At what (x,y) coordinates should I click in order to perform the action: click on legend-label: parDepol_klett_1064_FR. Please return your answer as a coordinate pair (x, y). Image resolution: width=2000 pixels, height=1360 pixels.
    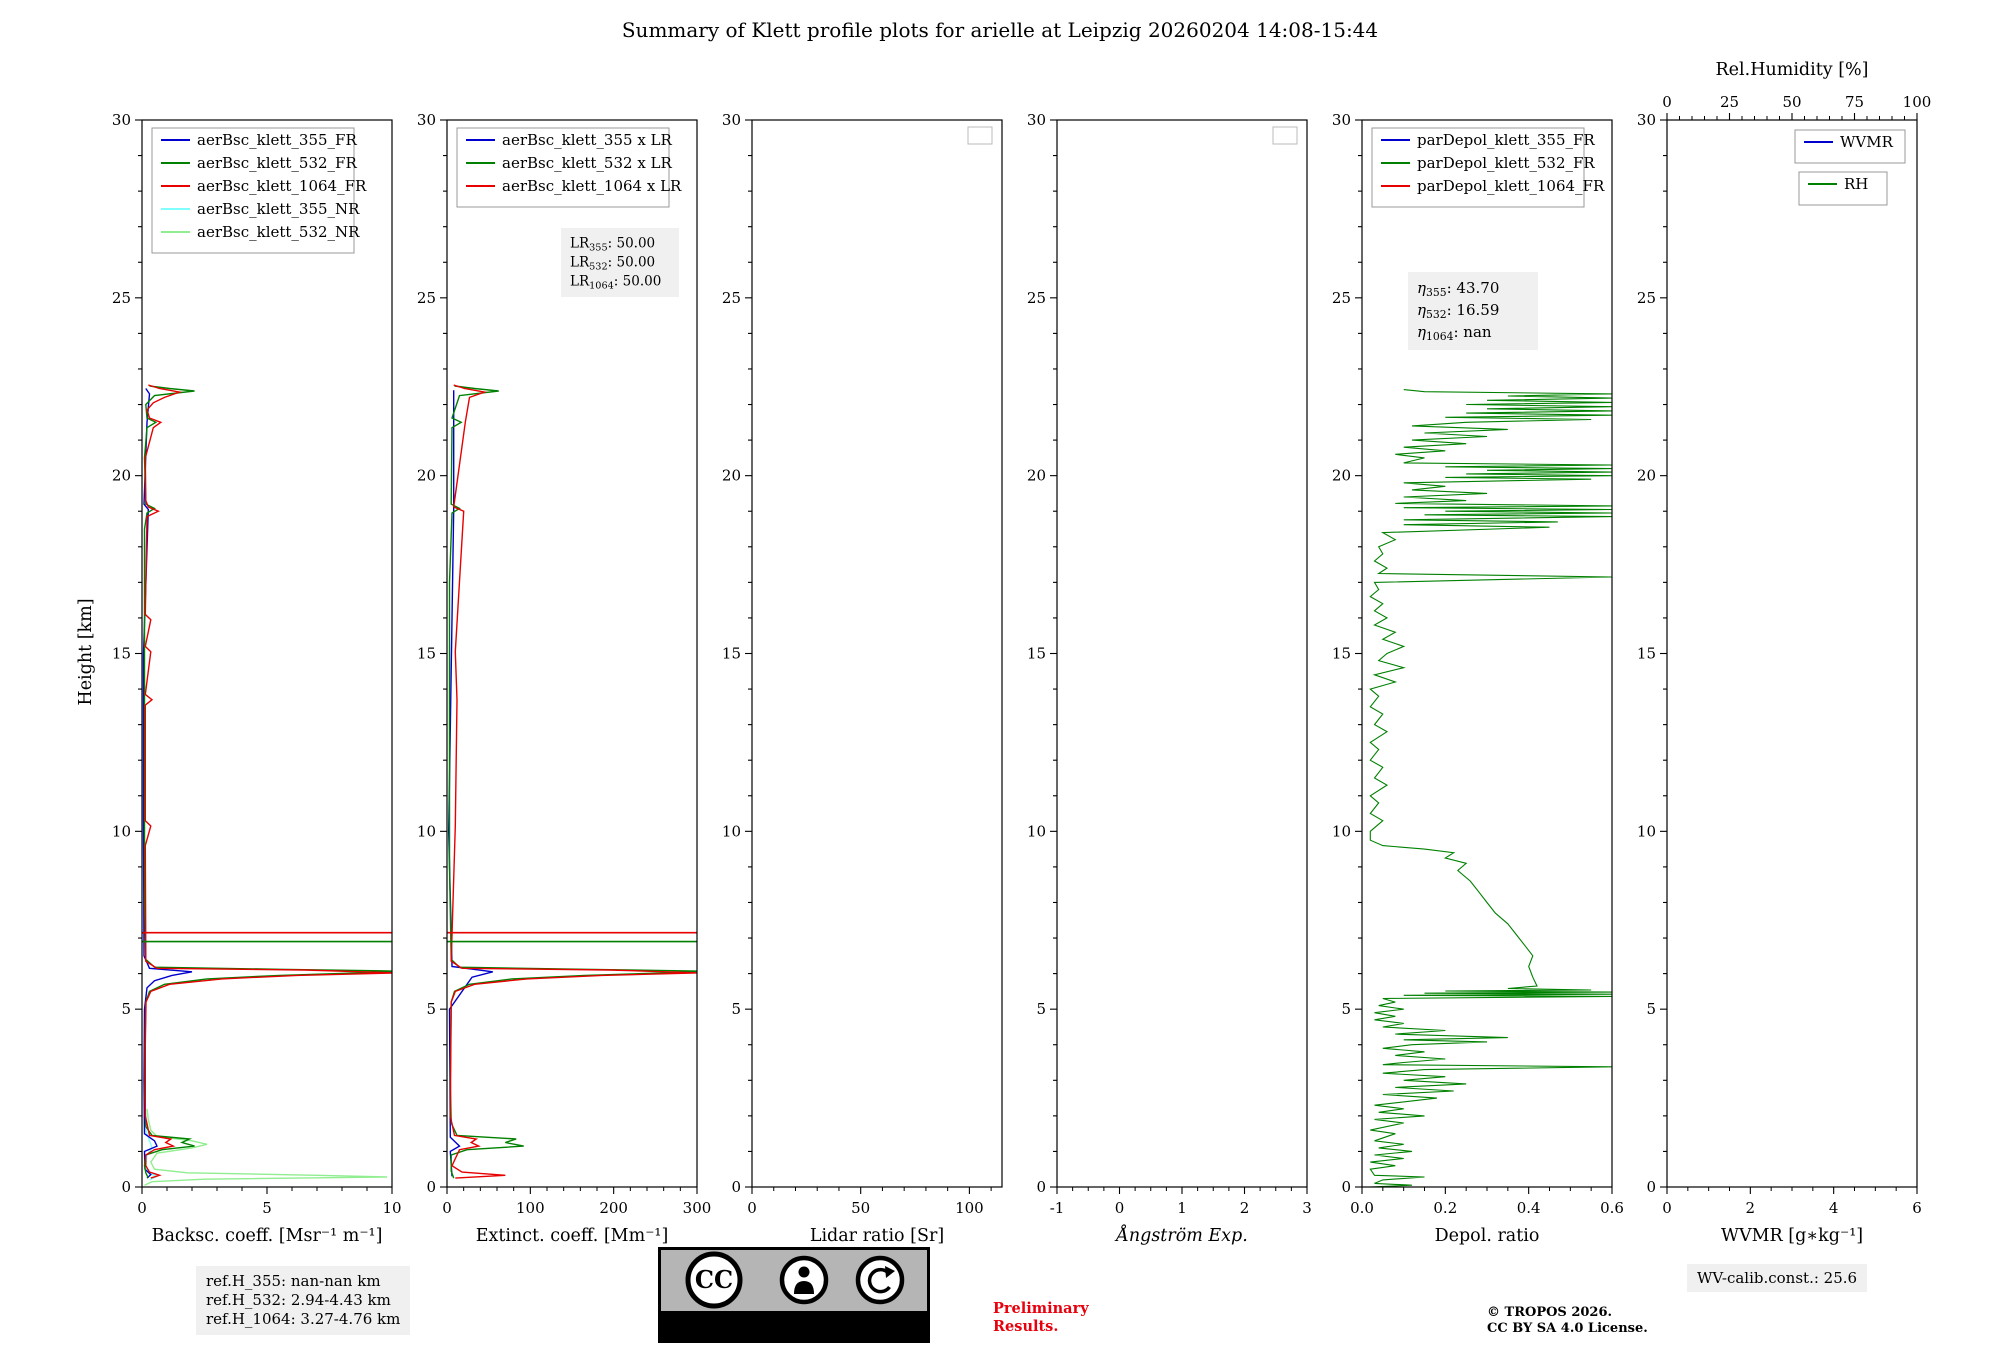
    Looking at the image, I should click on (1511, 186).